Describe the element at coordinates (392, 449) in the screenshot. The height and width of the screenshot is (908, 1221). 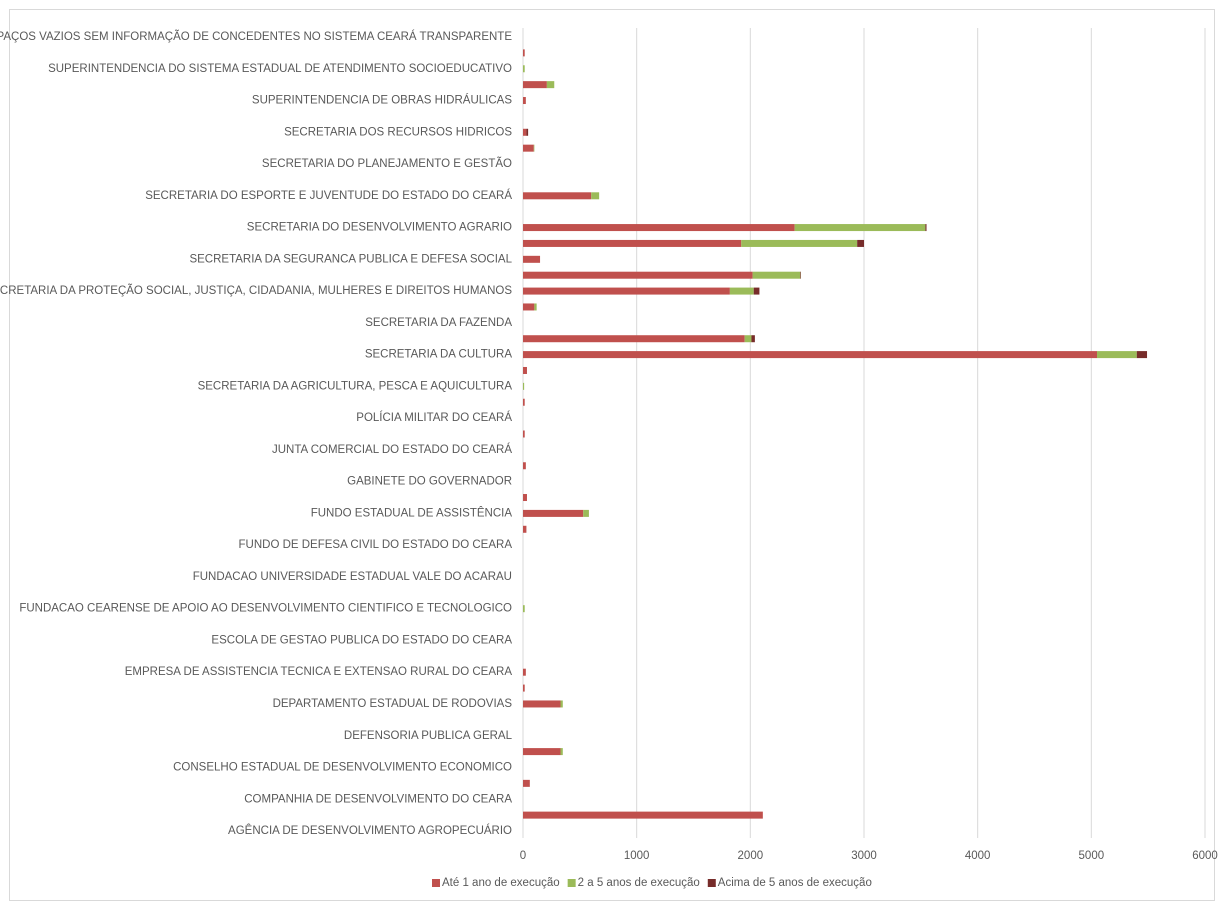
I see `y-tick-label: JUNTA COMERCIAL DO ESTADO DO CEARÁ` at that location.